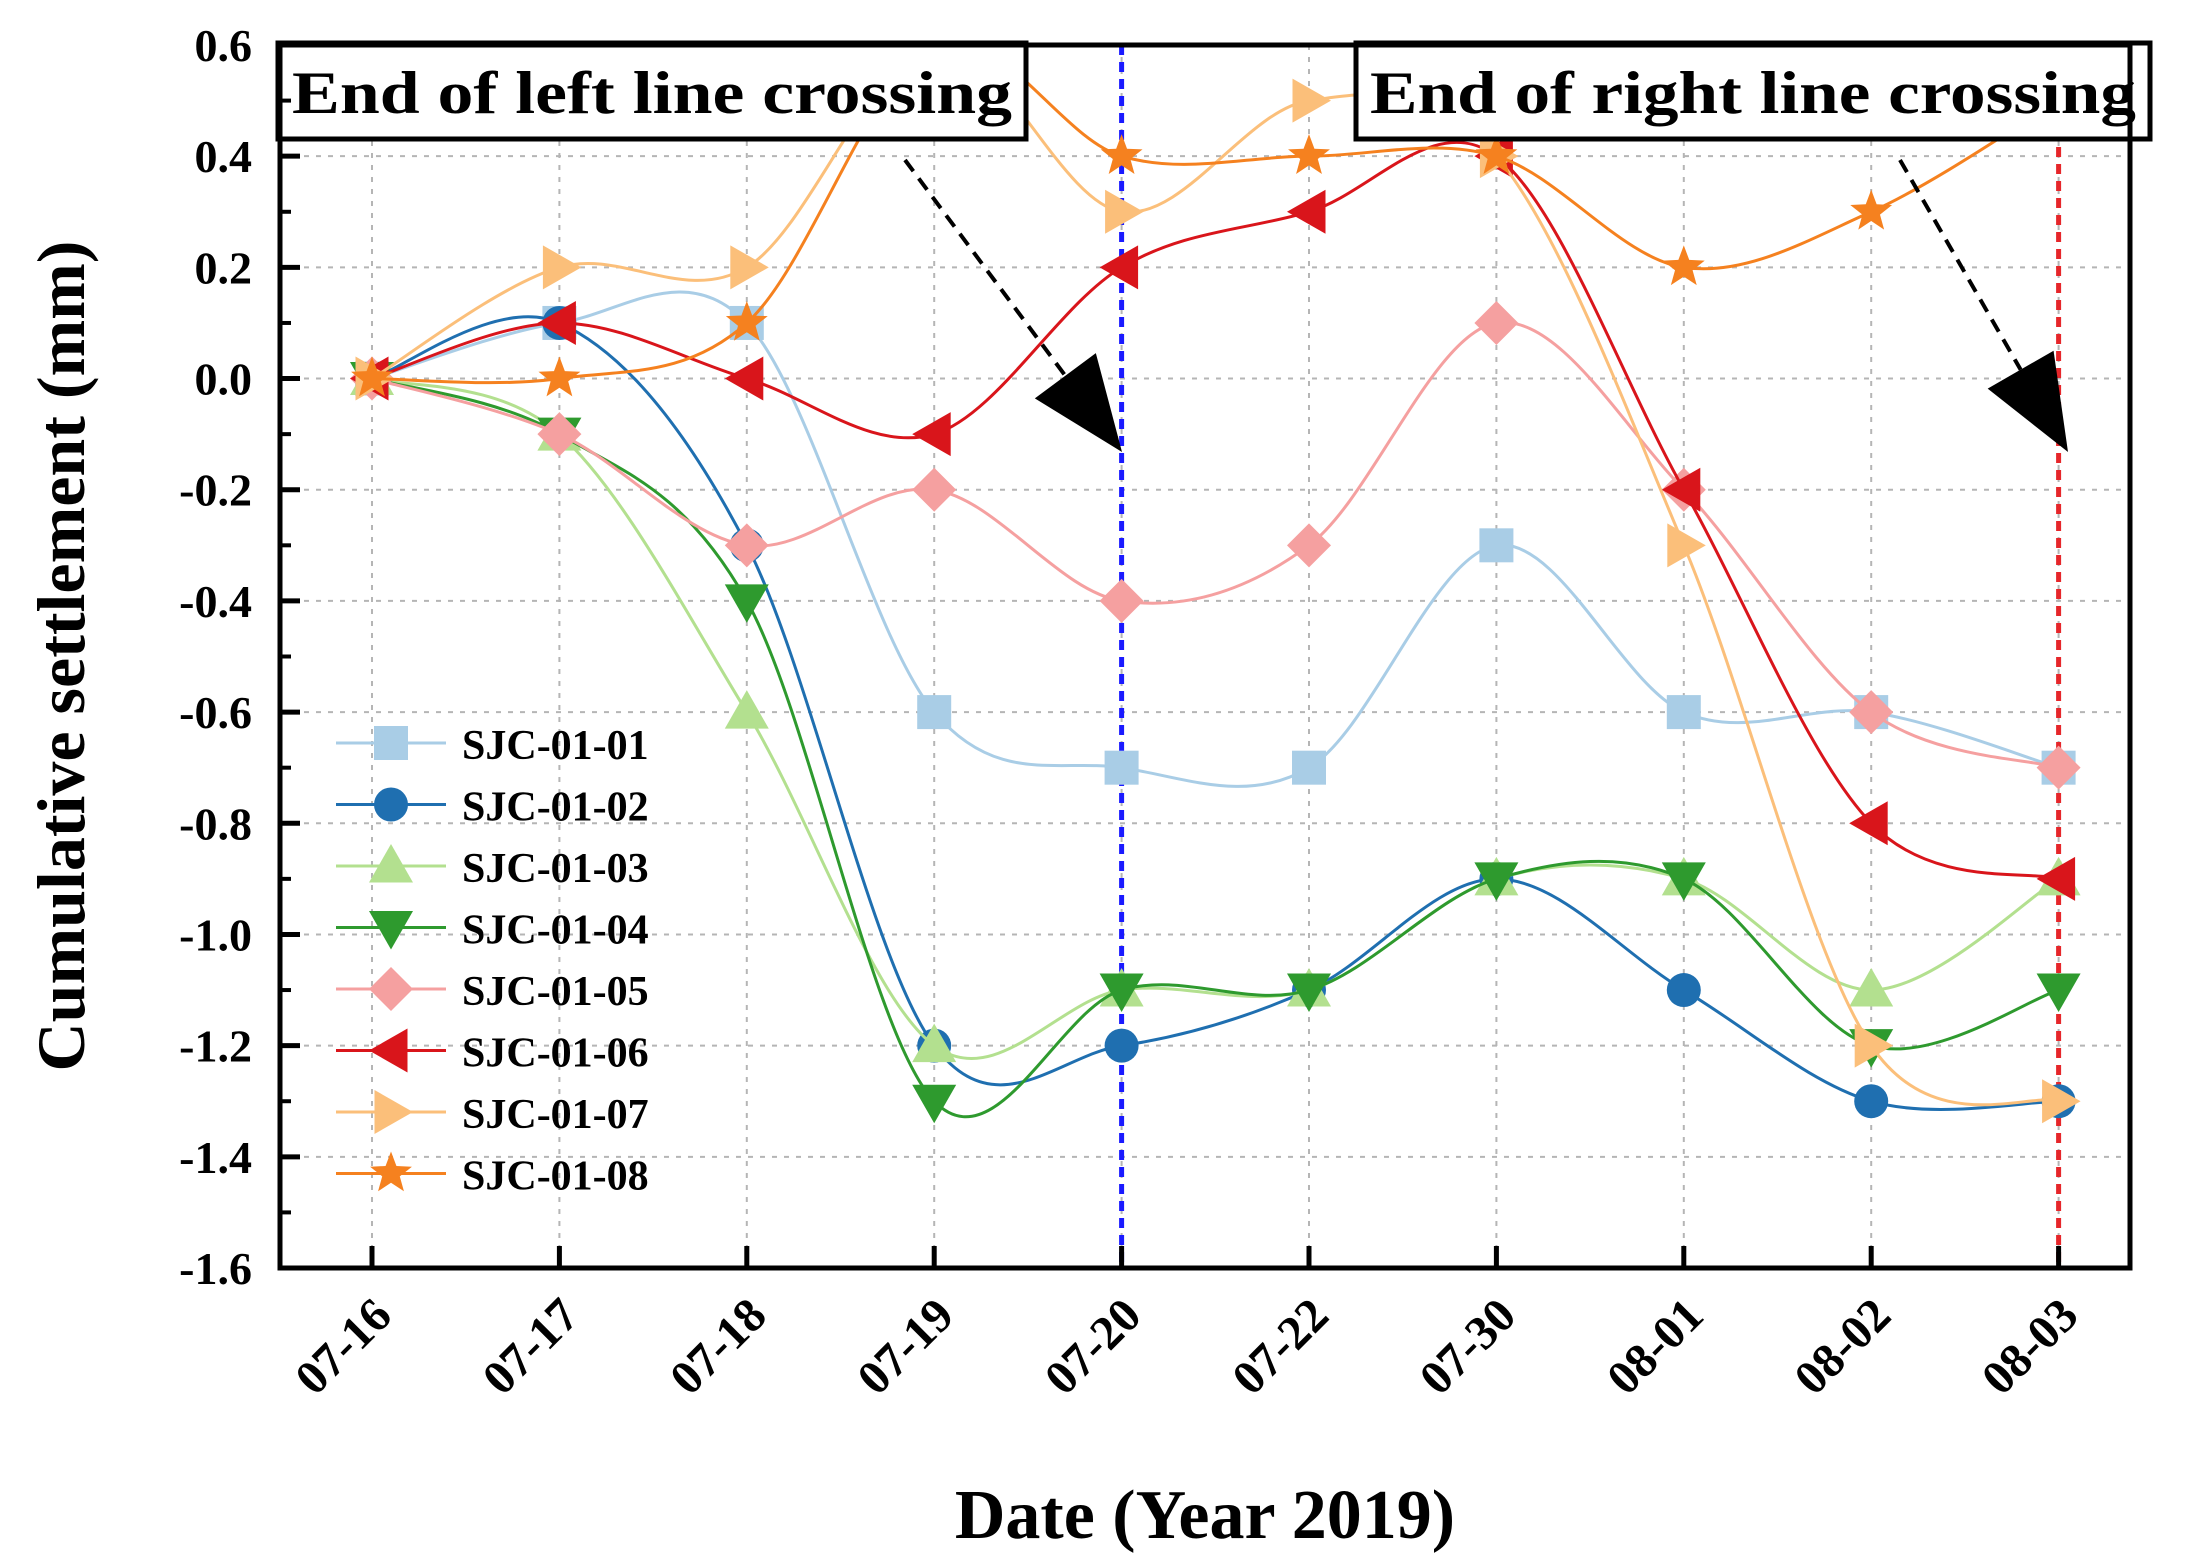 The width and height of the screenshot is (2185, 1562). I want to click on legend-item-SJC-01-01: SJC-01-01, so click(492, 746).